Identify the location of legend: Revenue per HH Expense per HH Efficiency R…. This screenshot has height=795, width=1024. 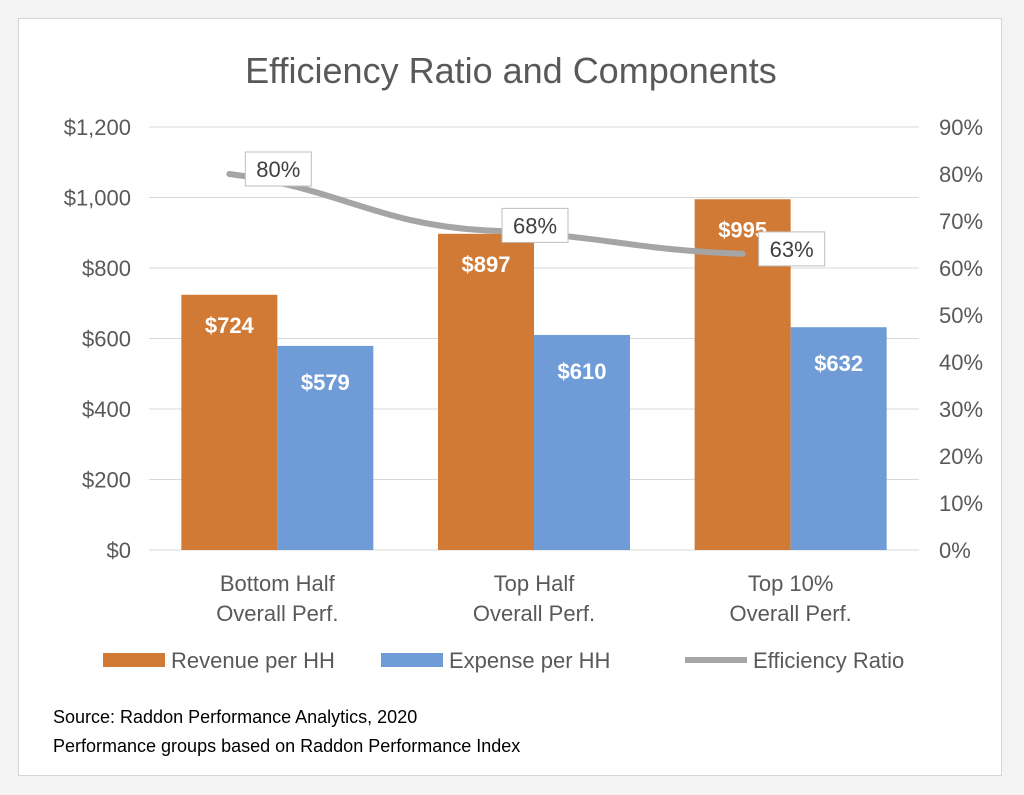
(503, 660).